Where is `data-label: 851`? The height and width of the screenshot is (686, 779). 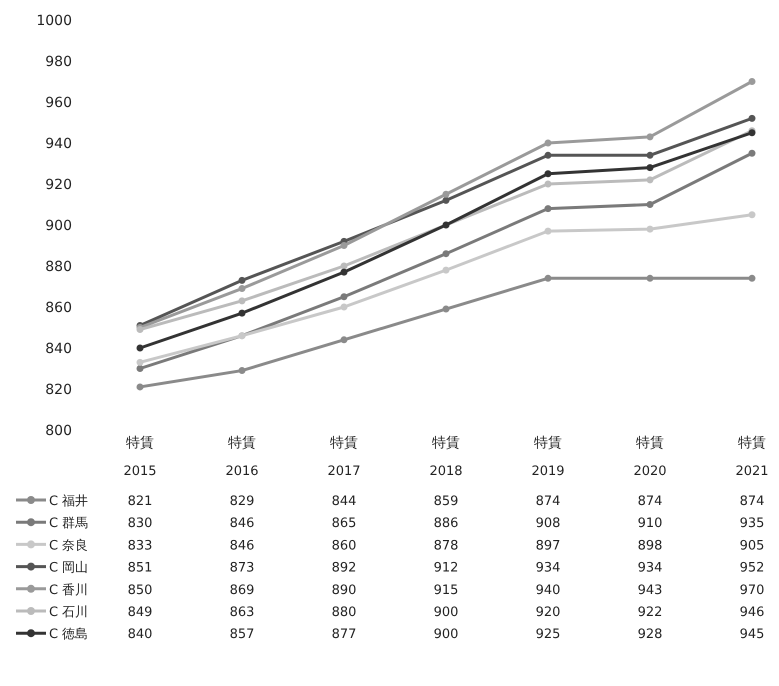
data-label: 851 is located at coordinates (140, 568).